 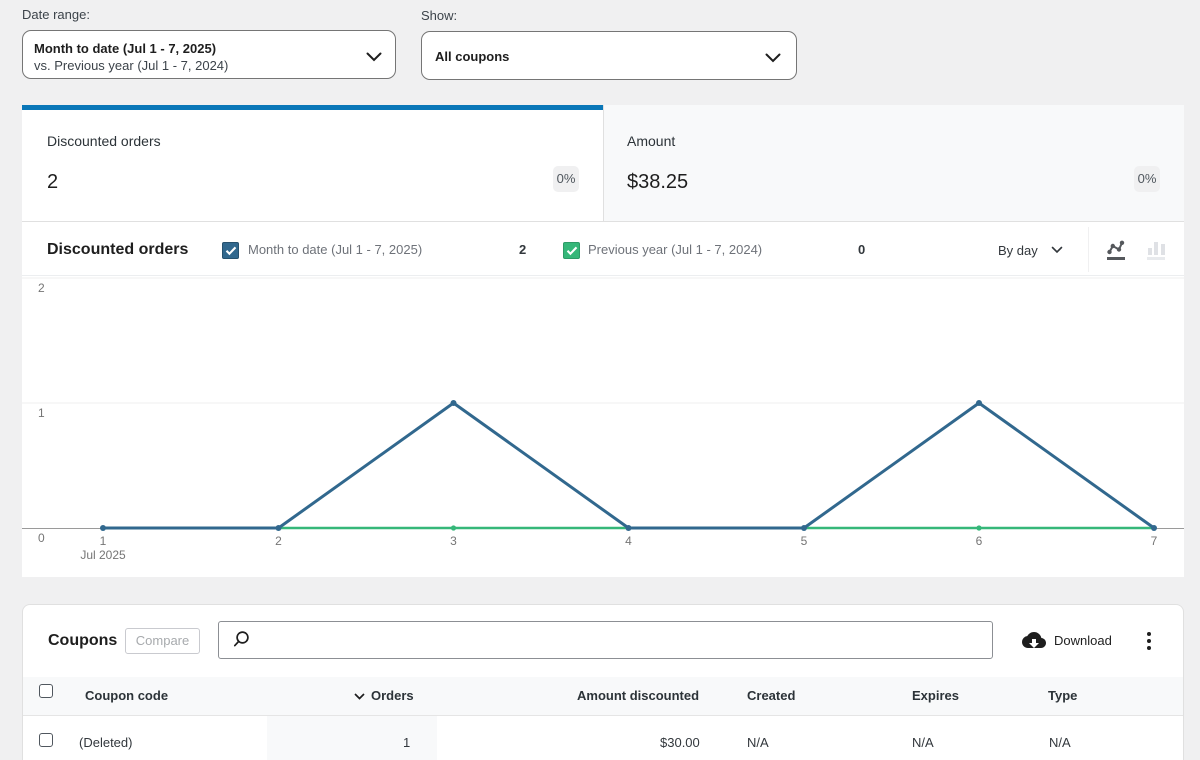 What do you see at coordinates (979, 541) in the screenshot?
I see `svg-text: 6` at bounding box center [979, 541].